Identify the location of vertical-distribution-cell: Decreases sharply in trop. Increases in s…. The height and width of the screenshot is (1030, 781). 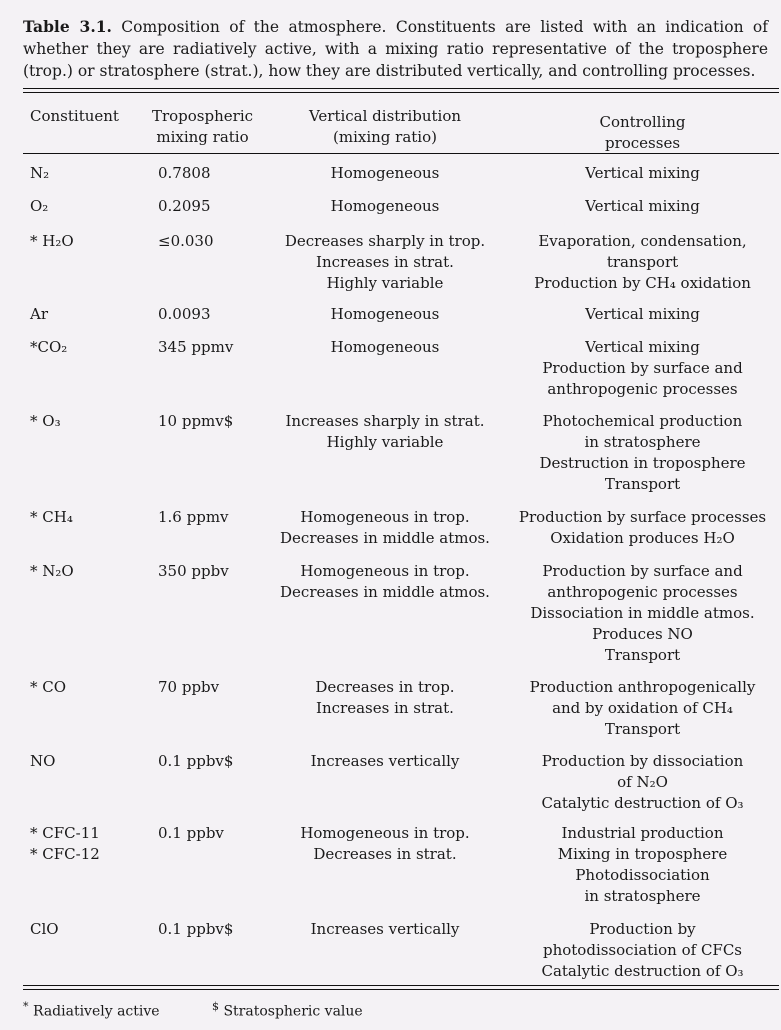
(385, 262).